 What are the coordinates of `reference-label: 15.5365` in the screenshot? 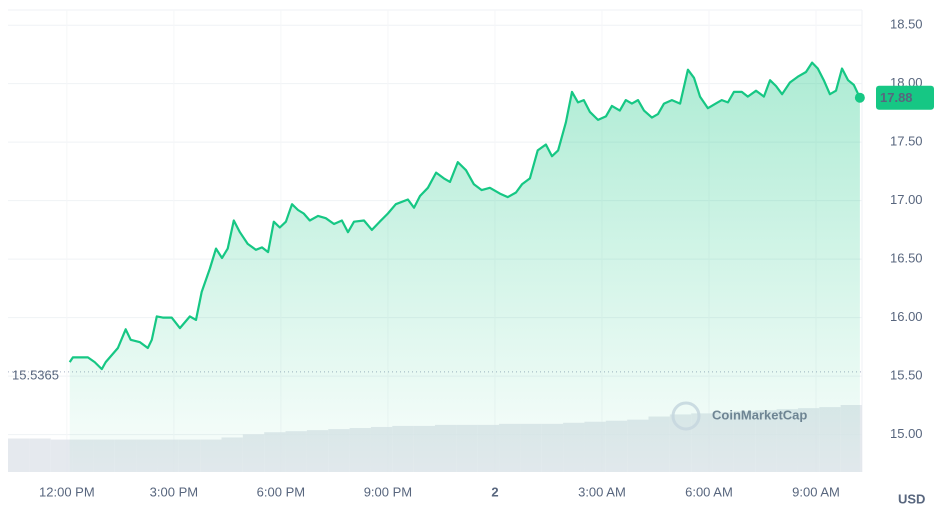 It's located at (35, 374).